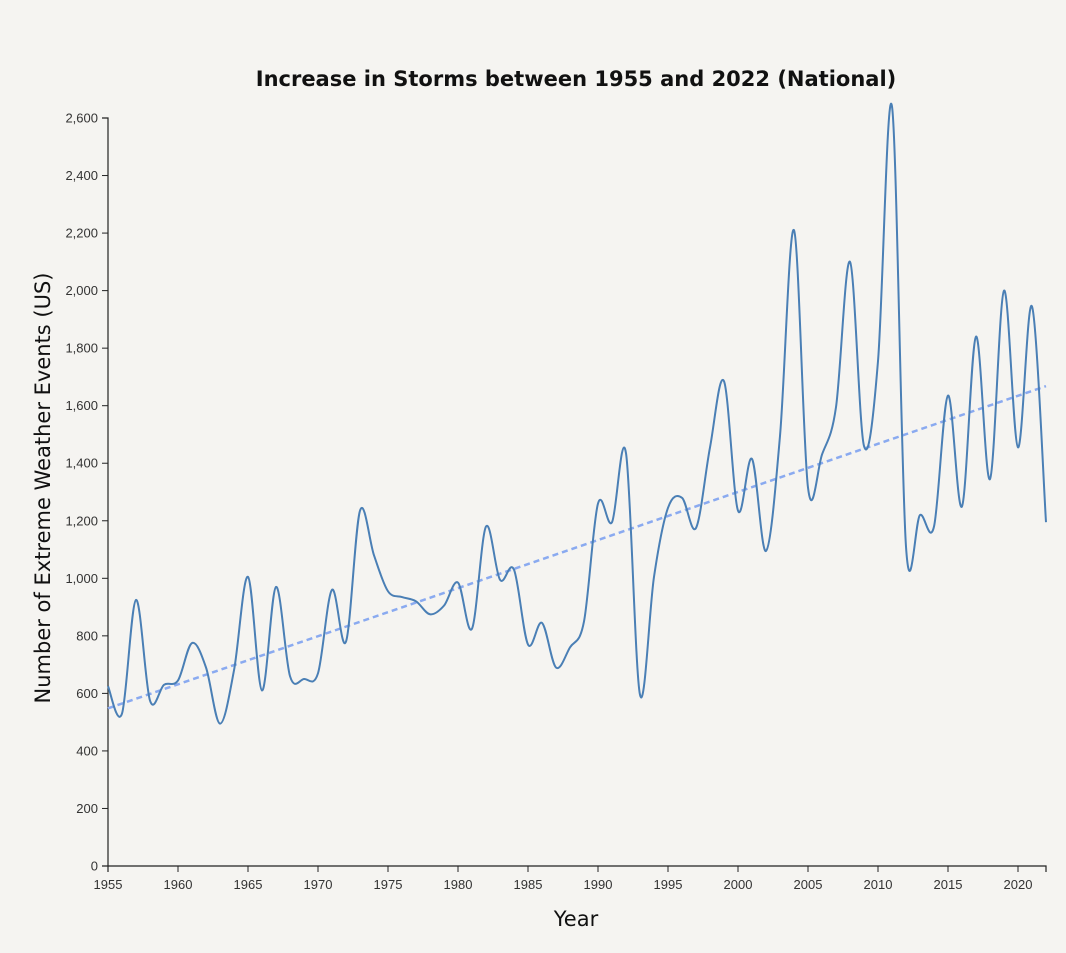 The image size is (1066, 953). Describe the element at coordinates (81, 118) in the screenshot. I see `y-tick-label: 2,600` at that location.